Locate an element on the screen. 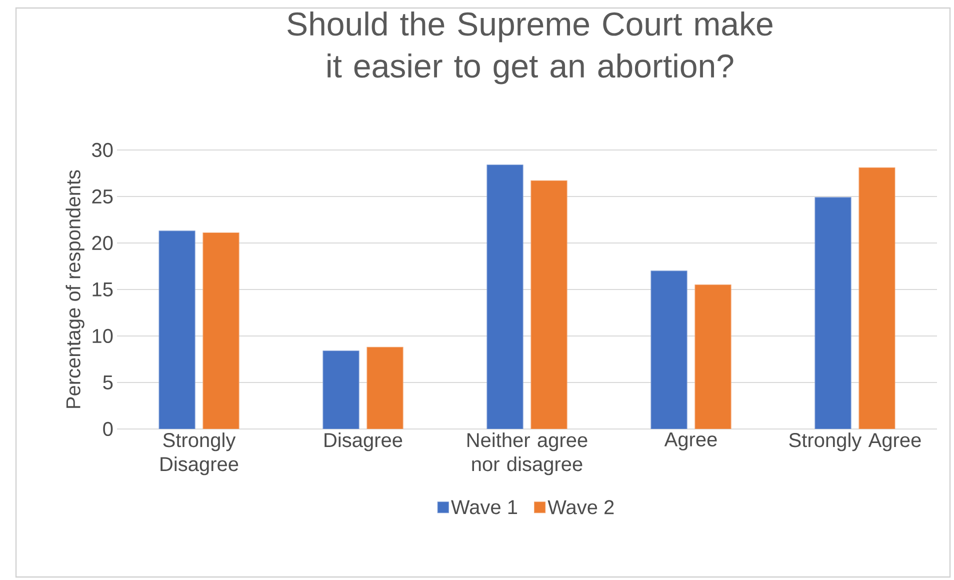  x-tick-label: Disagree is located at coordinates (363, 442).